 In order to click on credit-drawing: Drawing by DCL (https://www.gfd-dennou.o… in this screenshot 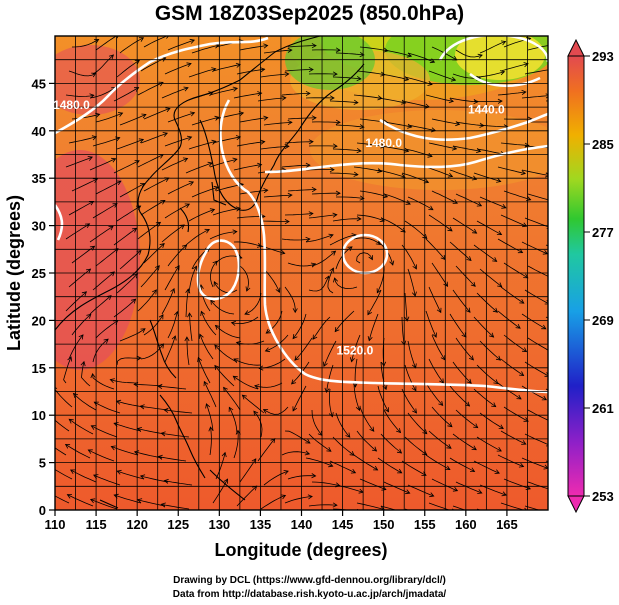, I will do `click(309, 580)`.